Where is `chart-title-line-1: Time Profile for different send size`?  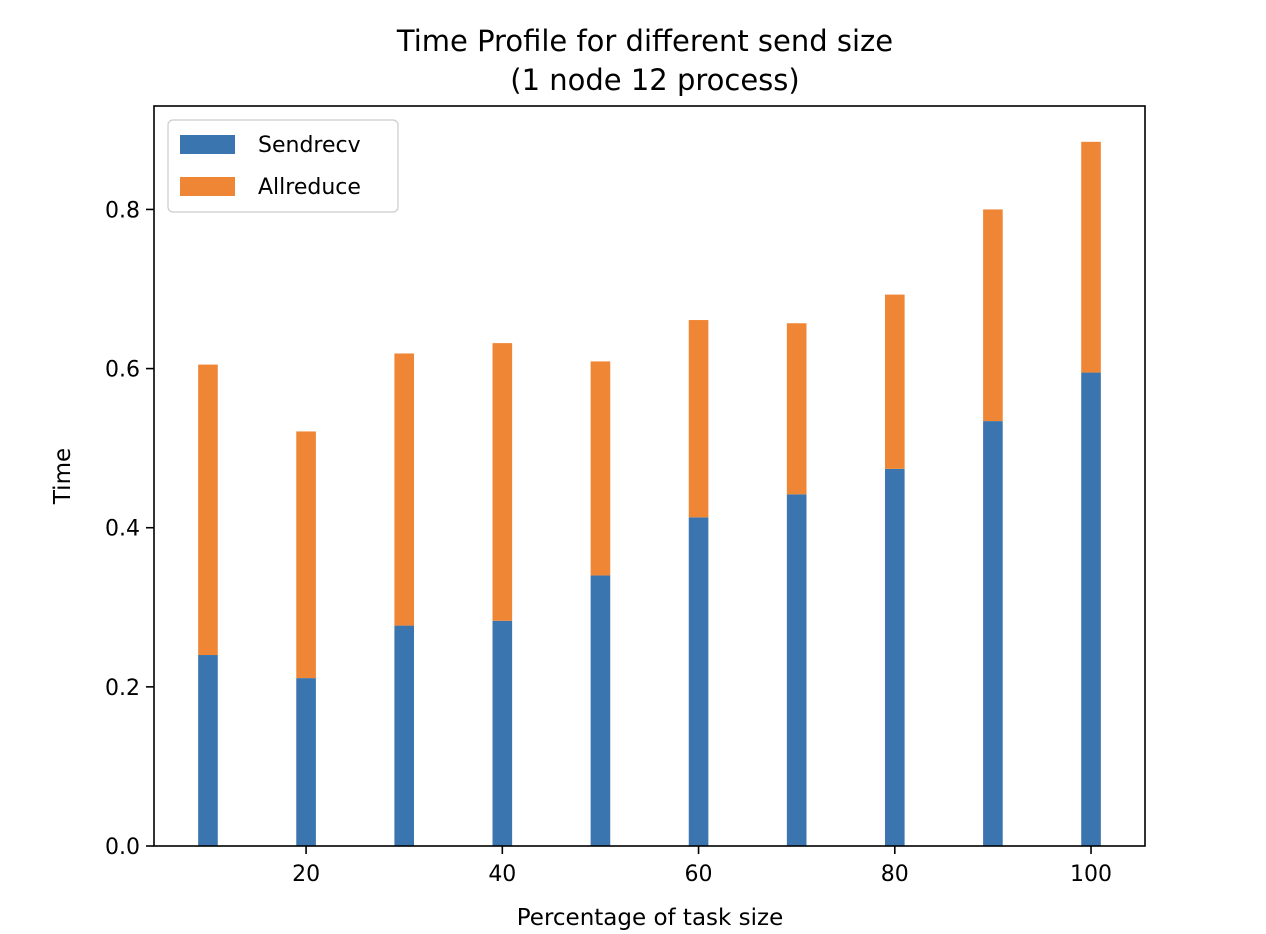
chart-title-line-1: Time Profile for different send size is located at coordinates (644, 41).